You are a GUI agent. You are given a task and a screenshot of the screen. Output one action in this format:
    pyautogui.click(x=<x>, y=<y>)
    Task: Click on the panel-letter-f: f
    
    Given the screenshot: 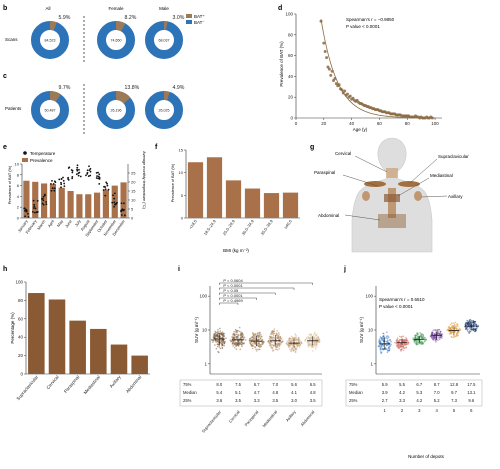 What is the action you would take?
    pyautogui.click(x=156, y=147)
    